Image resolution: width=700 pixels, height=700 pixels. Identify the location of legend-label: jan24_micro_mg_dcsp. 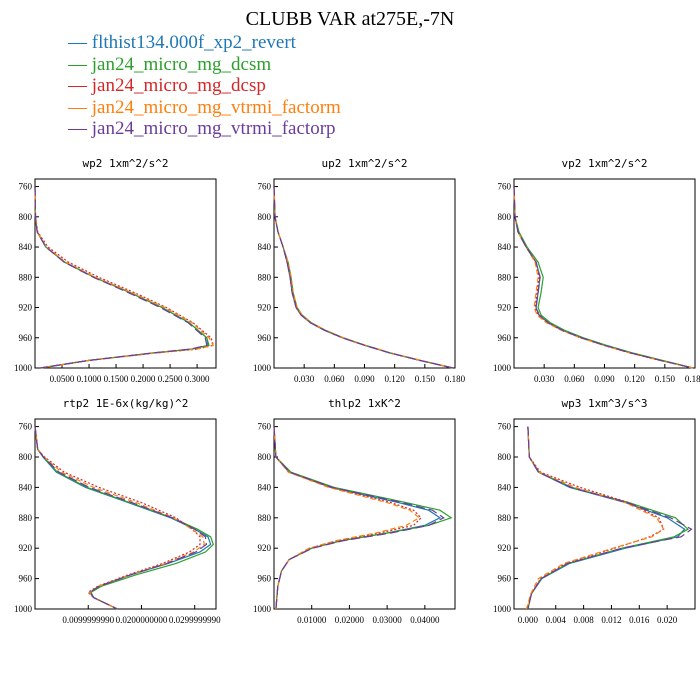
(178, 85).